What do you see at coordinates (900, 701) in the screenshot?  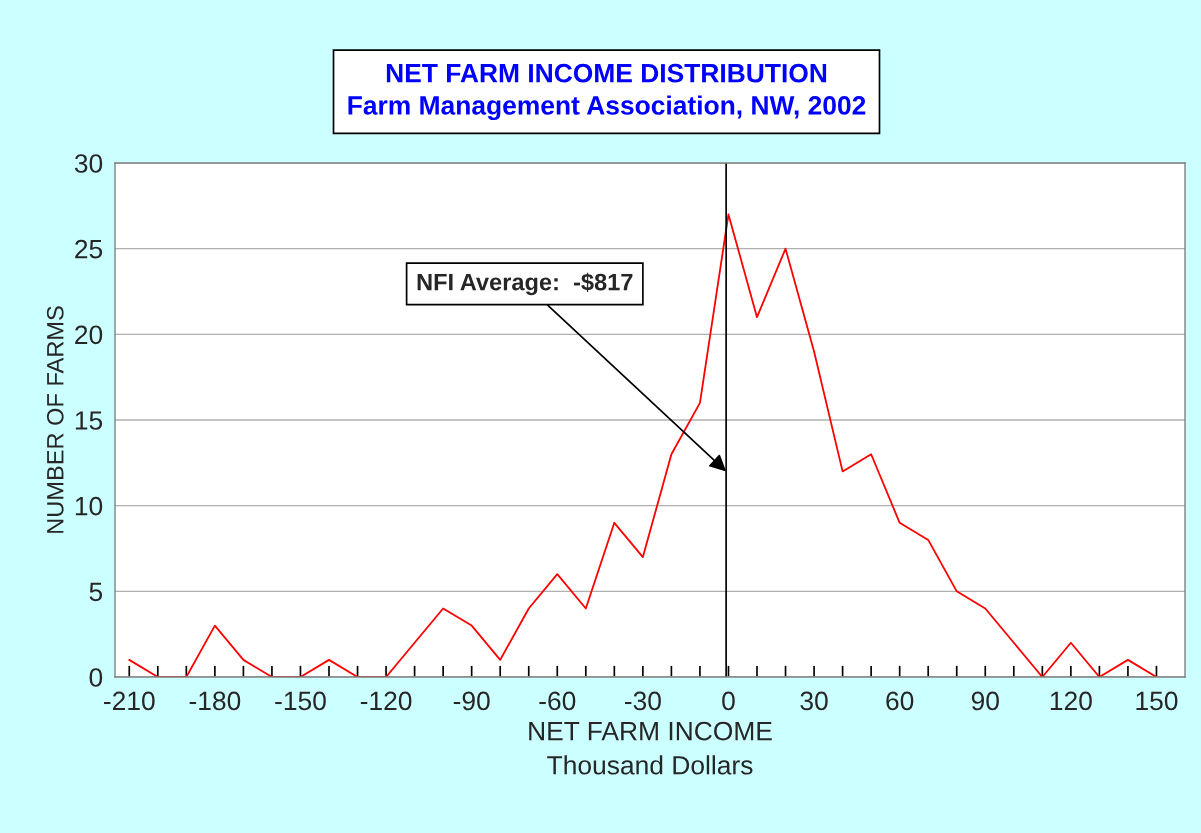 I see `x-tick-label: 60` at bounding box center [900, 701].